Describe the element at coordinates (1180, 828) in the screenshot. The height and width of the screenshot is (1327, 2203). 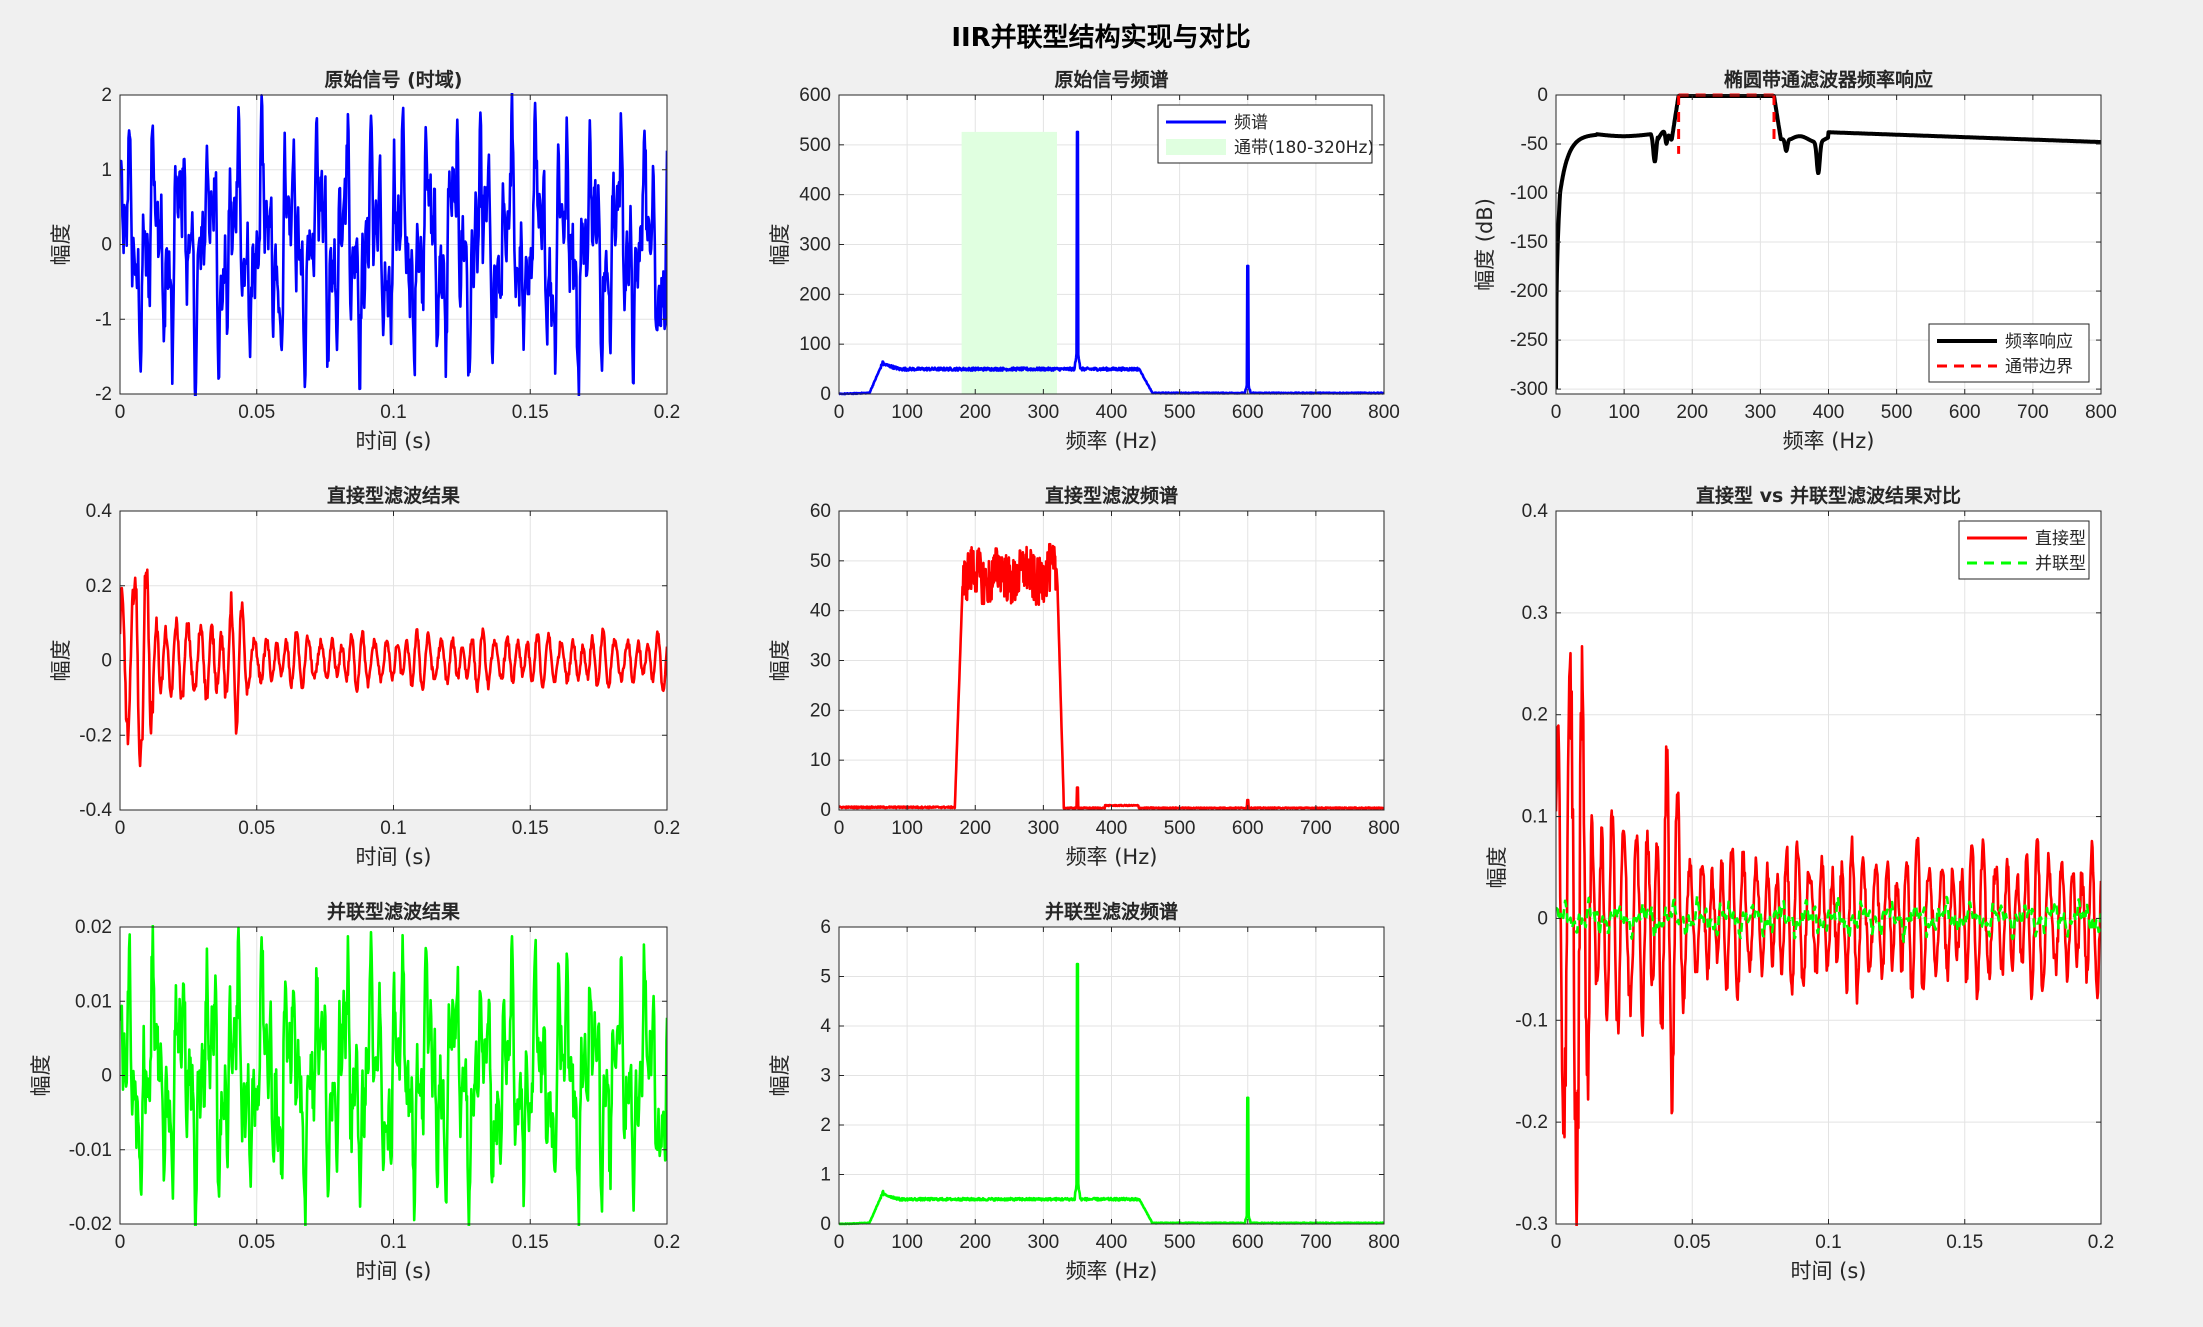
I see `x-tick-label: 500` at that location.